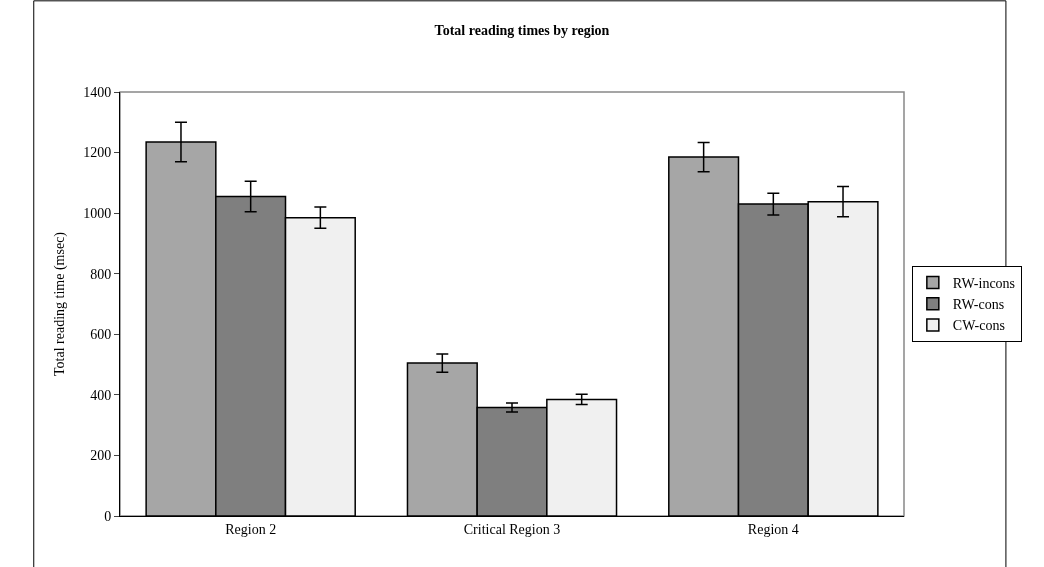 This screenshot has height=567, width=1044. I want to click on x-tick-label: Critical Region 3, so click(512, 529).